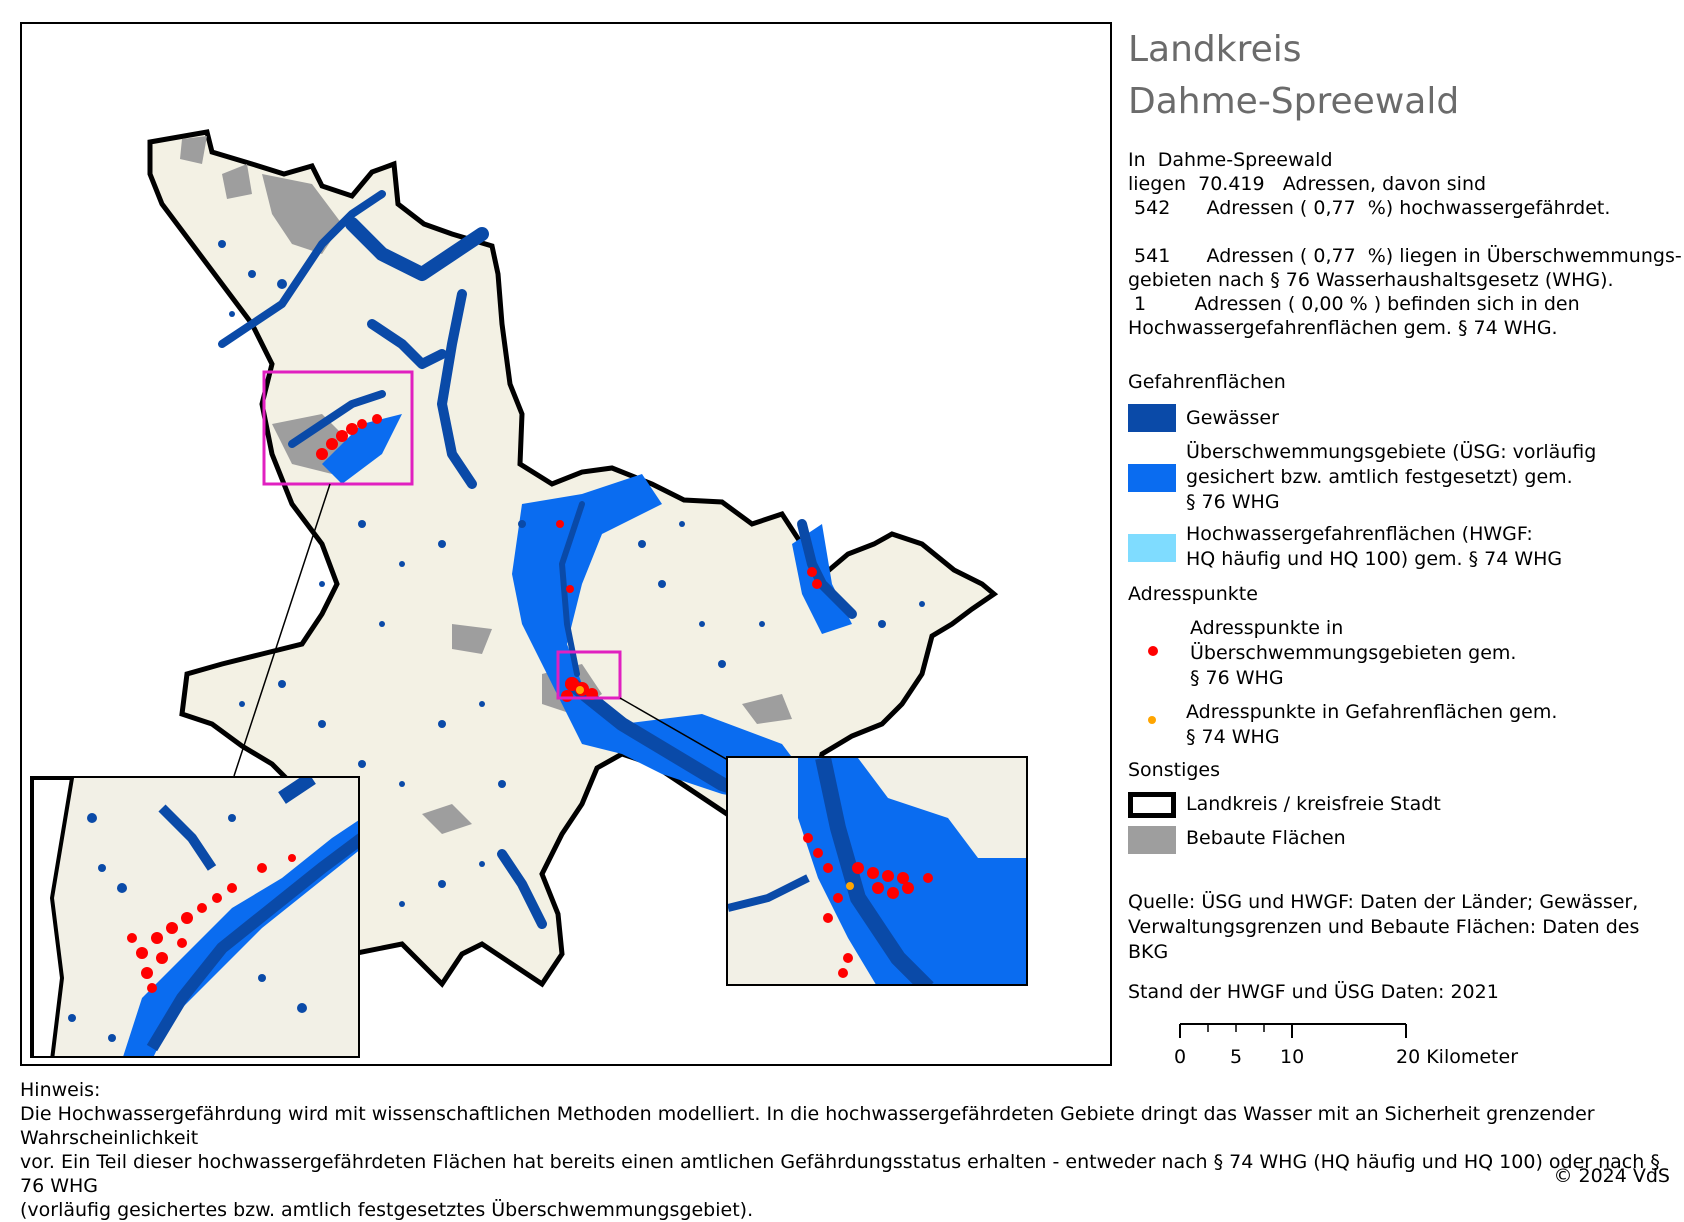 The image size is (1684, 1222). What do you see at coordinates (1457, 1057) in the screenshot?
I see `scale-label-20: 20 Kilometer` at bounding box center [1457, 1057].